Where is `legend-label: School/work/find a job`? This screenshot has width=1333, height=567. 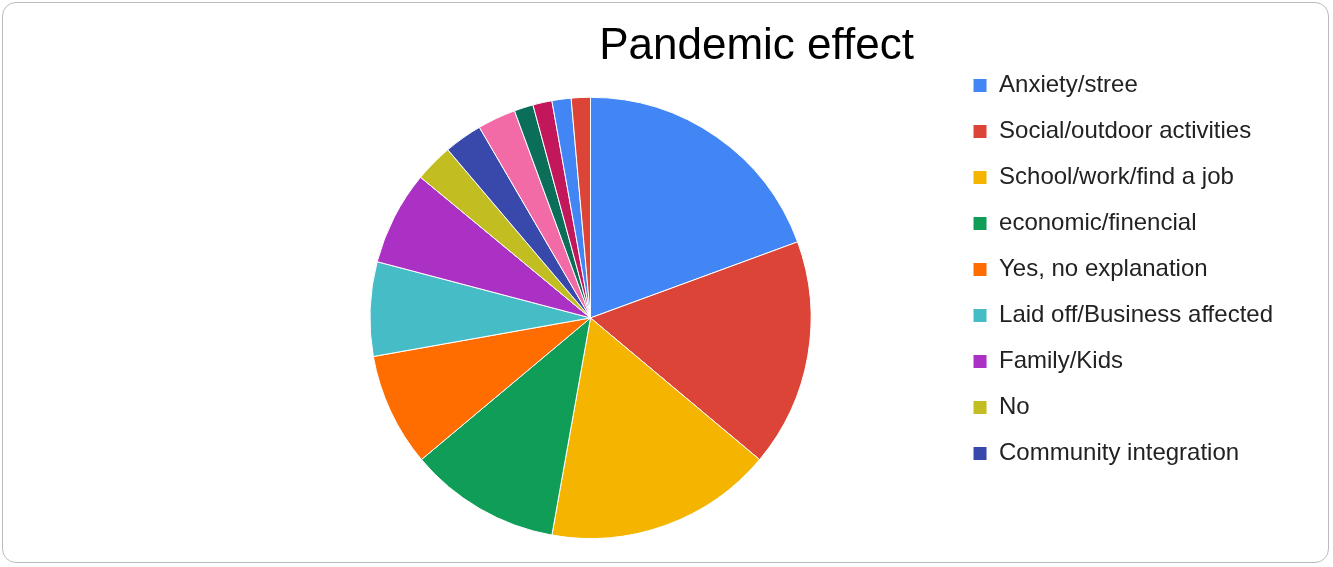 legend-label: School/work/find a job is located at coordinates (1116, 176).